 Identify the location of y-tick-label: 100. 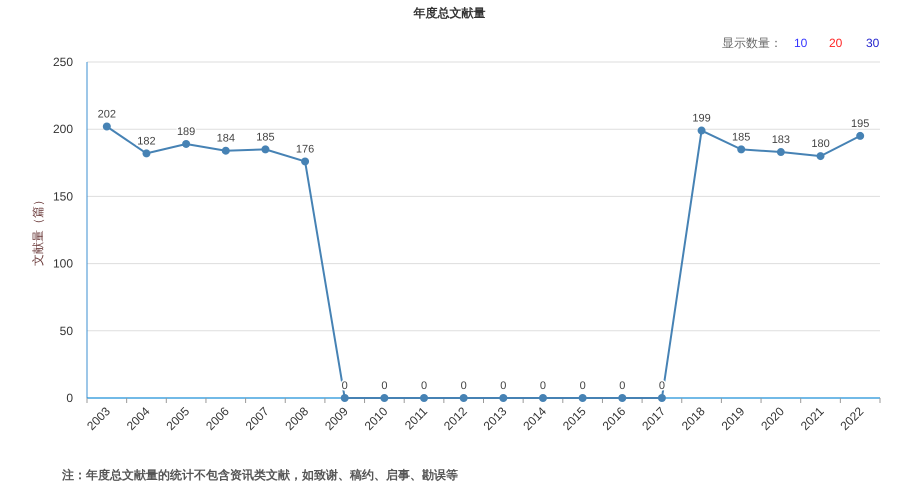
(63, 263).